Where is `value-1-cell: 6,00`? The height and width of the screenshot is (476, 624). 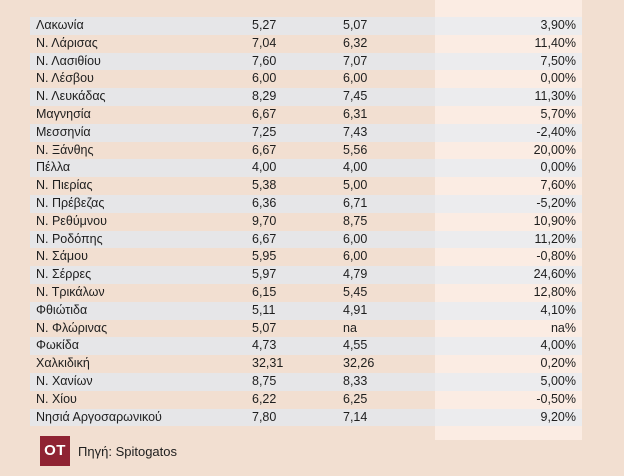 value-1-cell: 6,00 is located at coordinates (264, 78).